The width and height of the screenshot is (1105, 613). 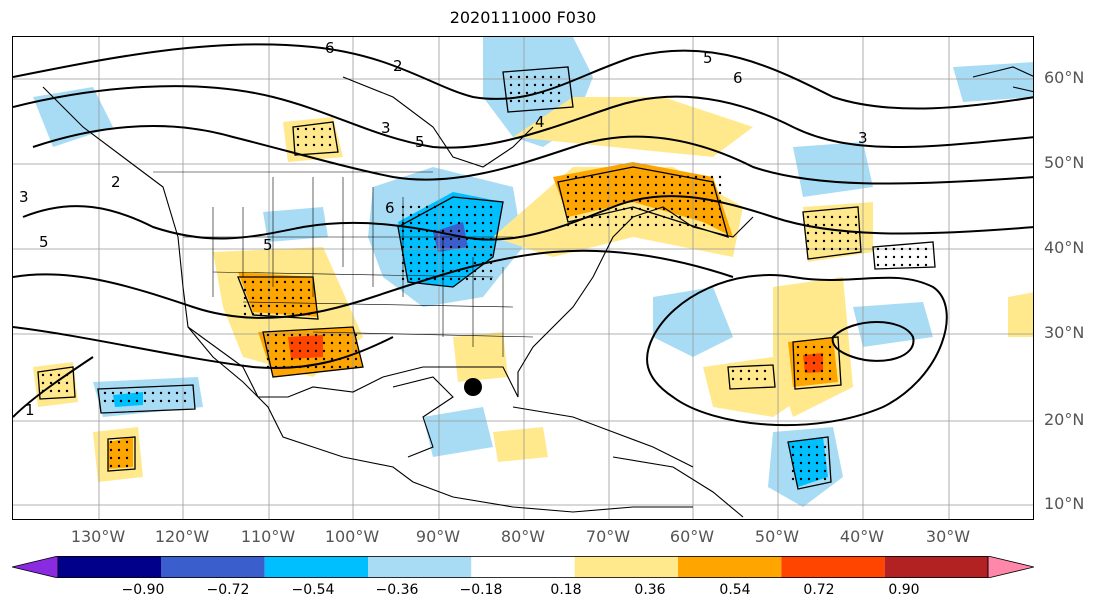 I want to click on colorbar-tick: 0.18, so click(x=566, y=590).